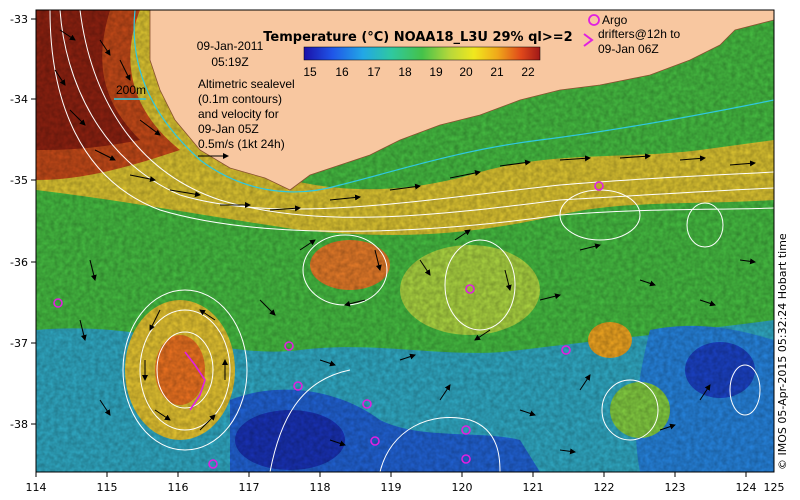  What do you see at coordinates (246, 84) in the screenshot?
I see `sealevel-legend-line: Altimetric sealevel` at bounding box center [246, 84].